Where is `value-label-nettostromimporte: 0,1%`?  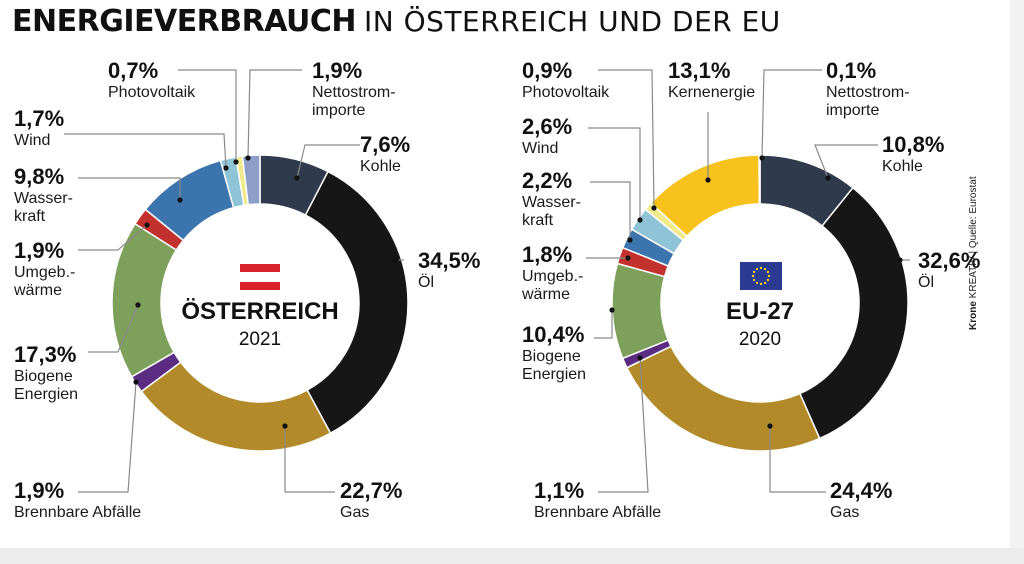 value-label-nettostromimporte: 0,1% is located at coordinates (851, 70).